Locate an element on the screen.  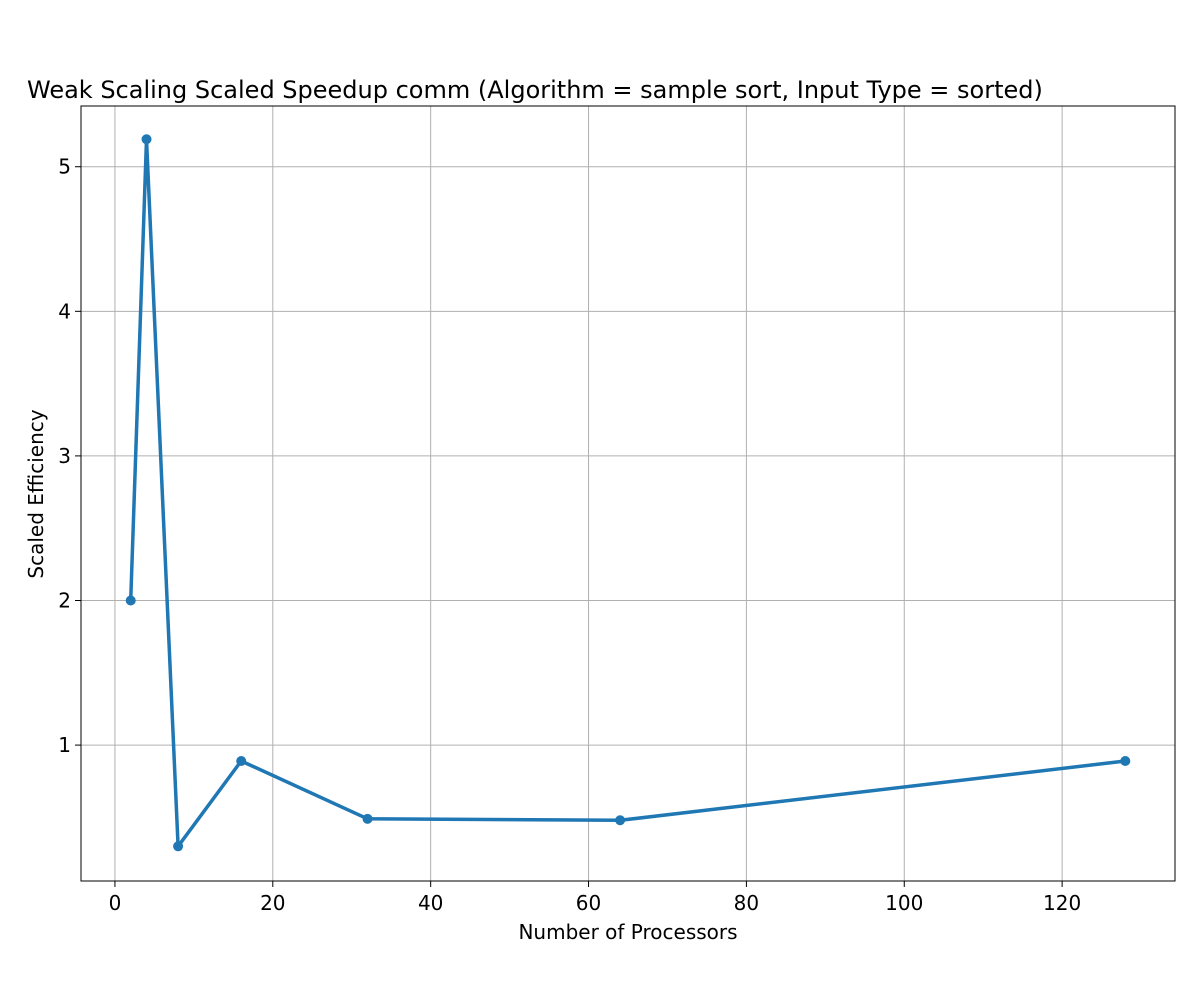
x-tick-label: 20 is located at coordinates (272, 903).